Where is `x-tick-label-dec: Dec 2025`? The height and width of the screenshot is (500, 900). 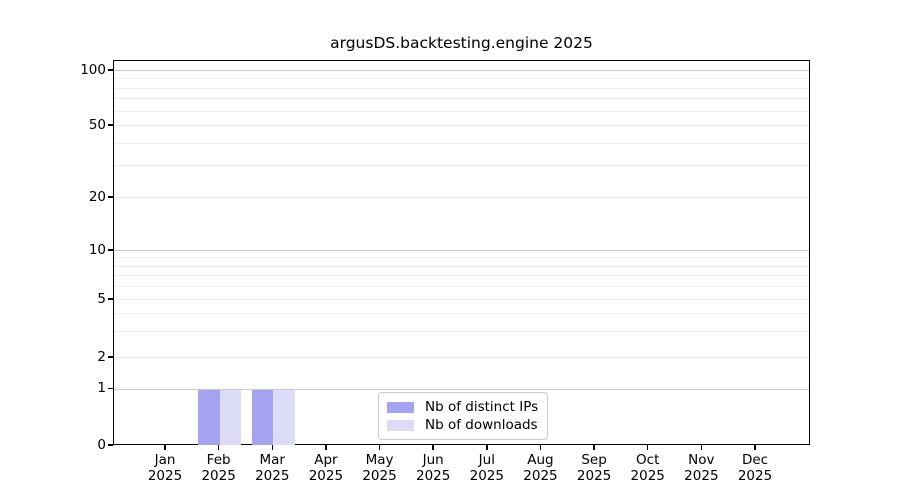 x-tick-label-dec: Dec 2025 is located at coordinates (755, 468).